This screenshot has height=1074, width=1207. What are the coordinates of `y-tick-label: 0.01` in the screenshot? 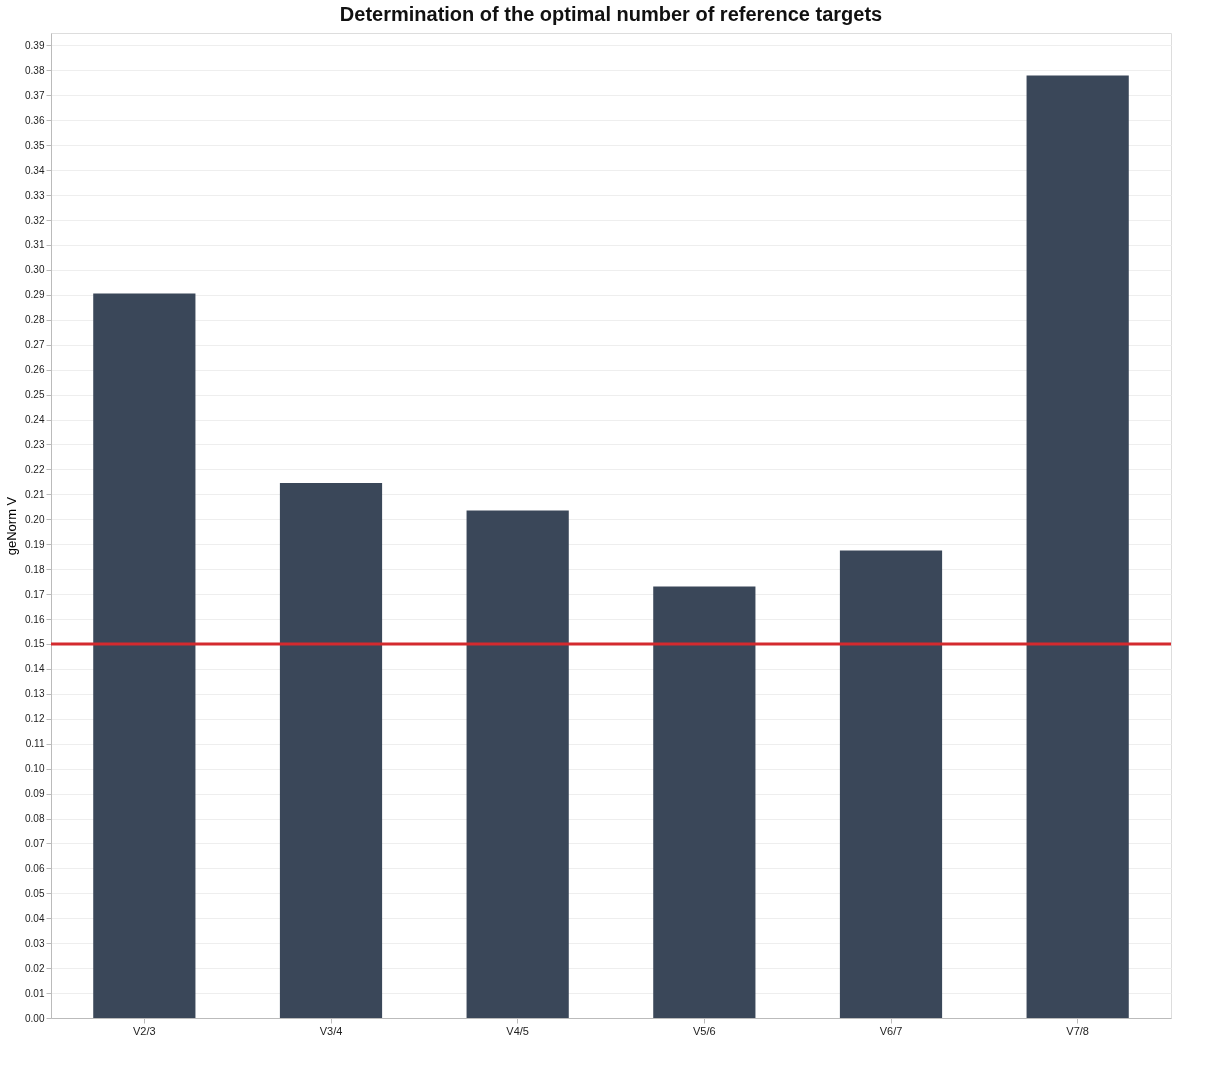 It's located at (35, 993).